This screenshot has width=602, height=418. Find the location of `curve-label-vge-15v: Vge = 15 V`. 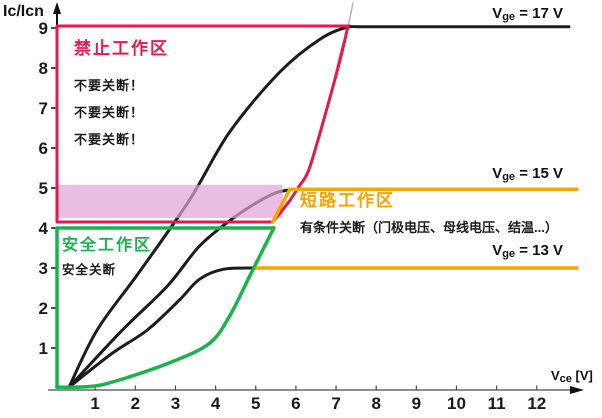

curve-label-vge-15v: Vge = 15 V is located at coordinates (527, 174).